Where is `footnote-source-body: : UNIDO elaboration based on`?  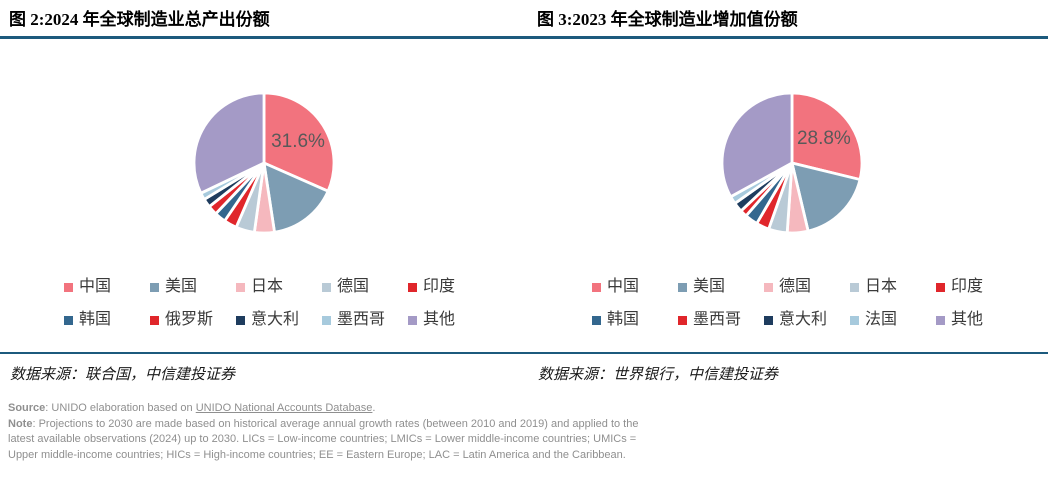 footnote-source-body: : UNIDO elaboration based on is located at coordinates (120, 408).